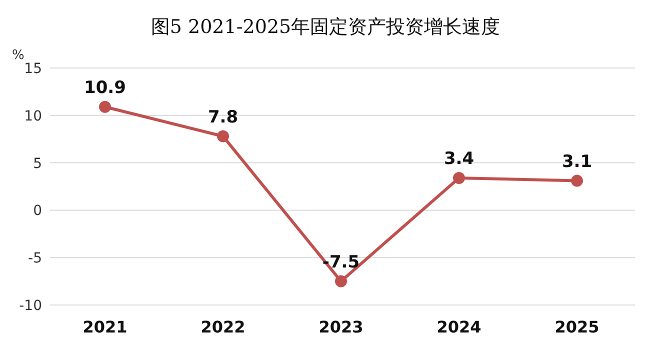  What do you see at coordinates (37, 164) in the screenshot?
I see `y-tick-label: 5` at bounding box center [37, 164].